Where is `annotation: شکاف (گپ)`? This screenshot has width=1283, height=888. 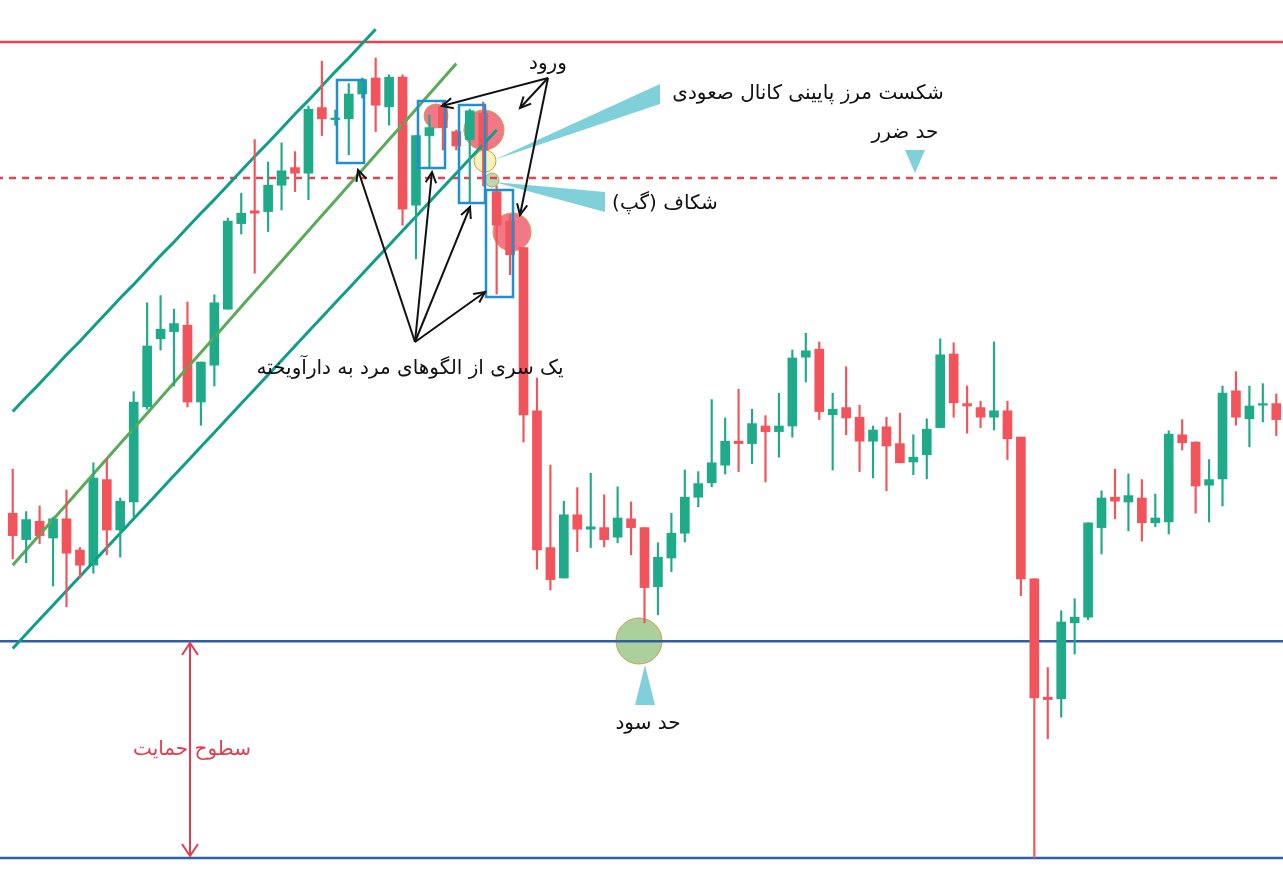
annotation: شکاف (گپ) is located at coordinates (665, 202).